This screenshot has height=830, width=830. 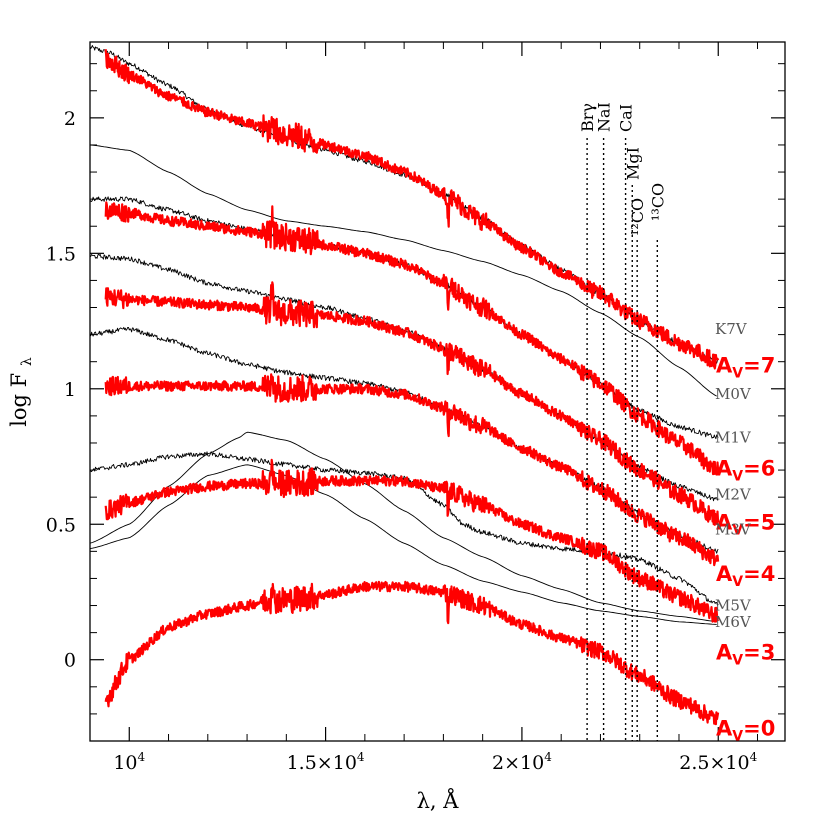 What do you see at coordinates (745, 730) in the screenshot?
I see `extinction-label: AV=0` at bounding box center [745, 730].